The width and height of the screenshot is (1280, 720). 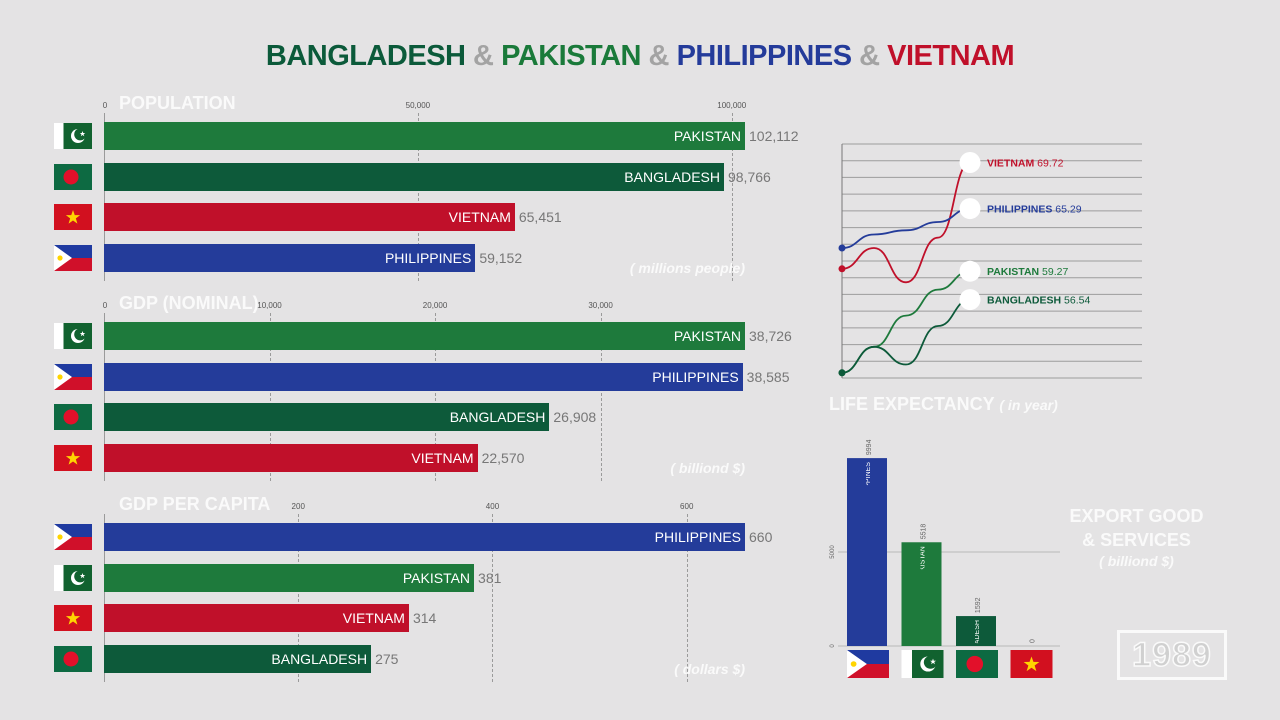 What do you see at coordinates (707, 468) in the screenshot?
I see `unit-label: ( billiond $)` at bounding box center [707, 468].